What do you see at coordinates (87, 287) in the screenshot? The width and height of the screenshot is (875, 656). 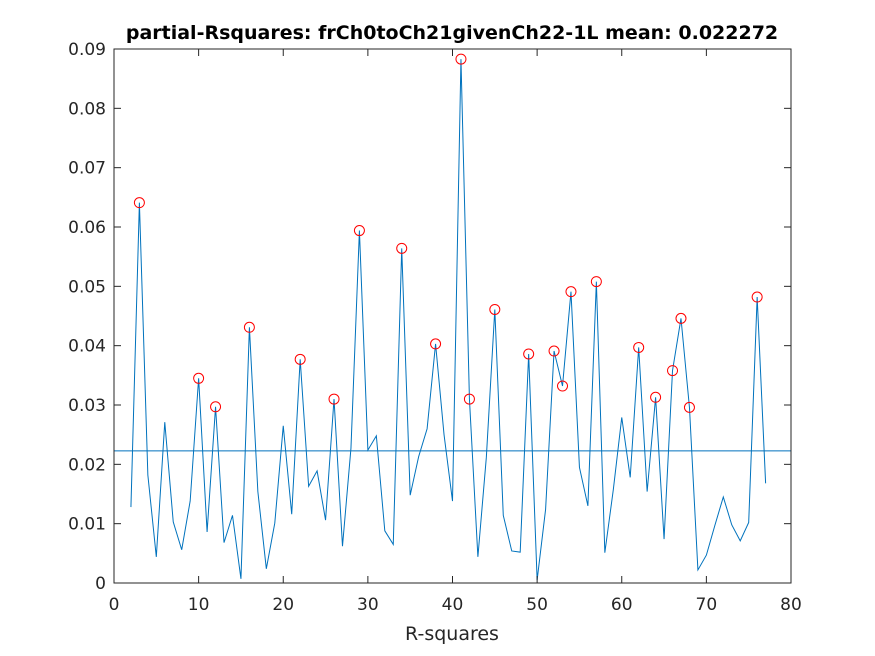 I see `y-tick-label: 0.05` at bounding box center [87, 287].